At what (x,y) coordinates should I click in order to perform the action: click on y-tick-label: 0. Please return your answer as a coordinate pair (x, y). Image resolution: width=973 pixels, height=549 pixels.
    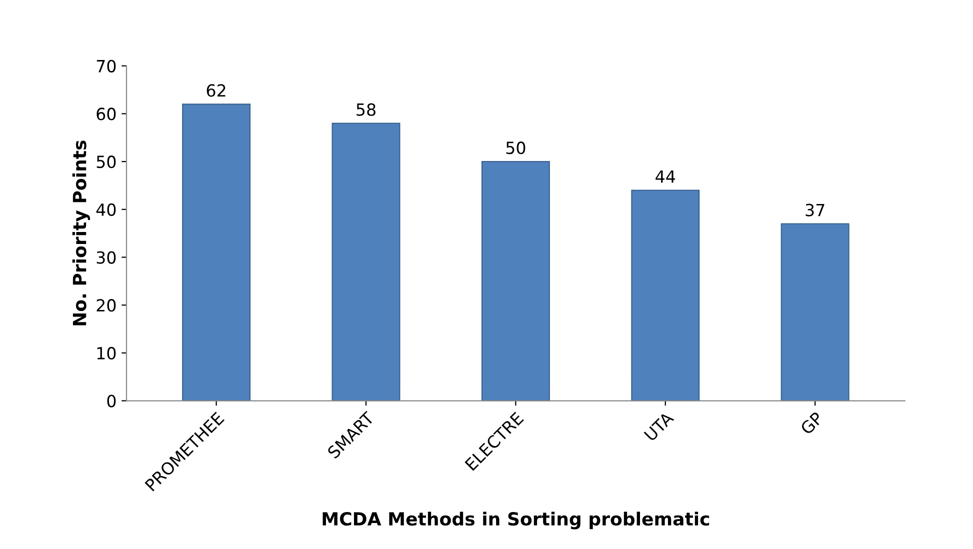
    Looking at the image, I should click on (111, 401).